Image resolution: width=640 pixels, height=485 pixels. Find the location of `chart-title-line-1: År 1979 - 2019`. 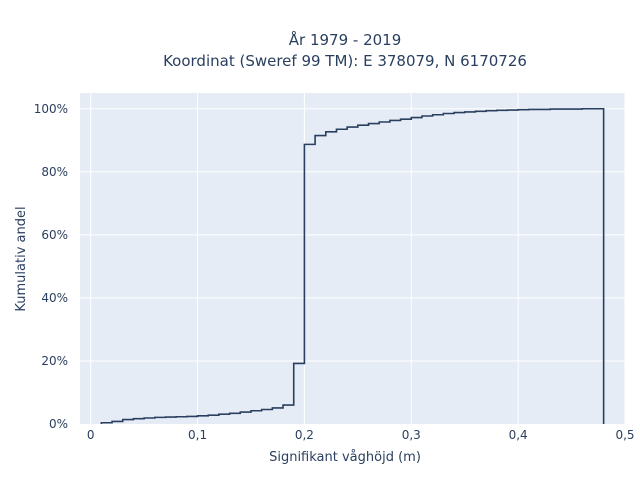

chart-title-line-1: År 1979 - 2019 is located at coordinates (345, 39).